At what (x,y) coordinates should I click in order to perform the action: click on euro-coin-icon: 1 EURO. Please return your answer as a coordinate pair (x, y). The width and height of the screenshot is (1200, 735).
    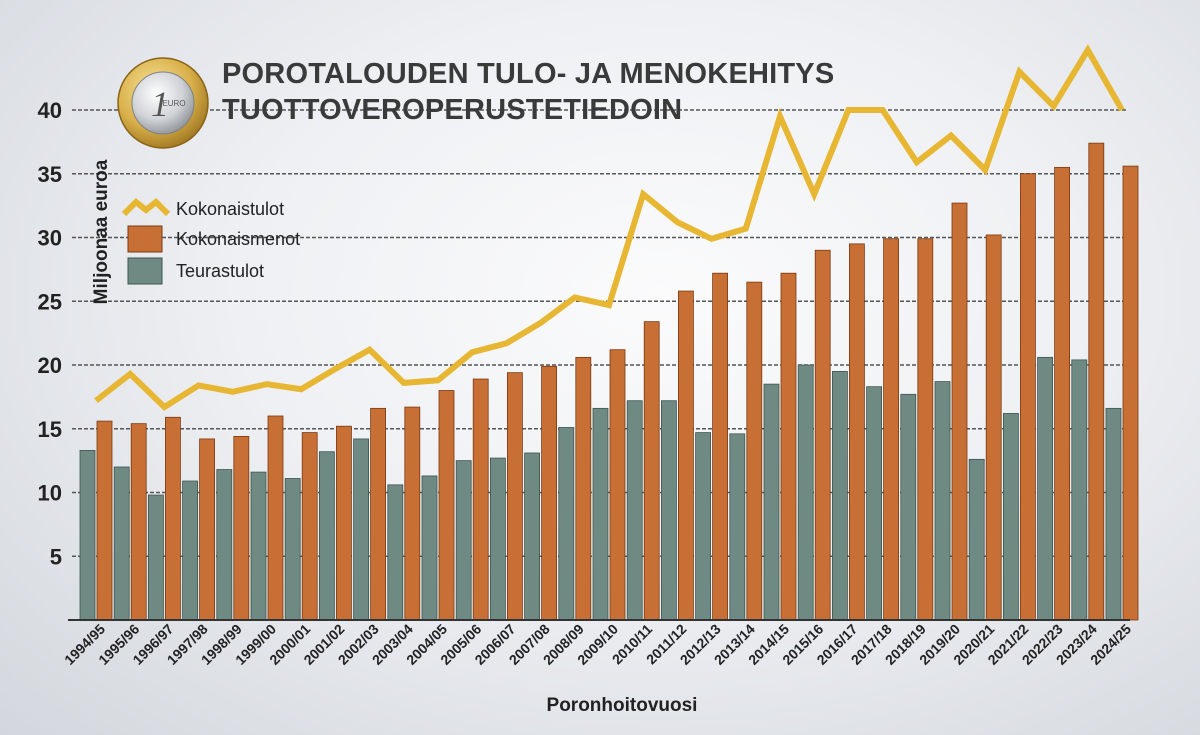
    Looking at the image, I should click on (163, 103).